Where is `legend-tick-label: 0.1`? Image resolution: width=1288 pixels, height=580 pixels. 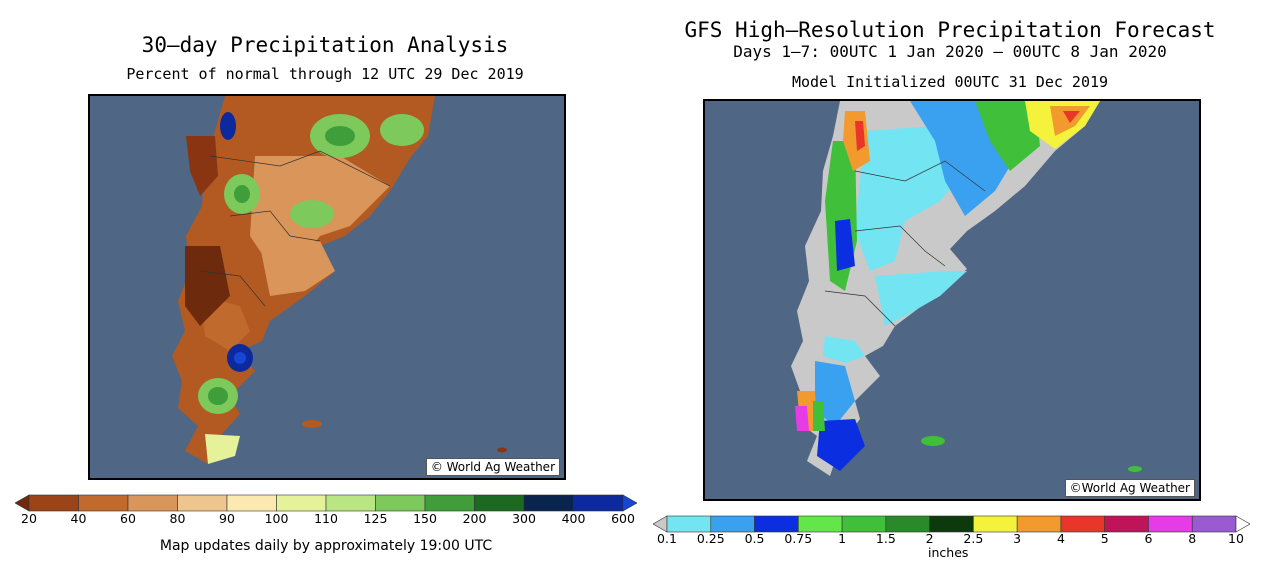 legend-tick-label: 0.1 is located at coordinates (667, 538).